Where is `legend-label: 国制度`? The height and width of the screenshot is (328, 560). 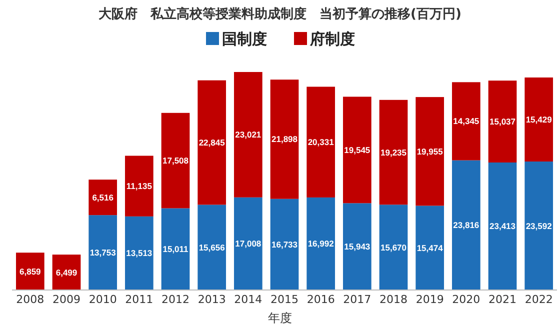 legend-label: 国制度 is located at coordinates (244, 39).